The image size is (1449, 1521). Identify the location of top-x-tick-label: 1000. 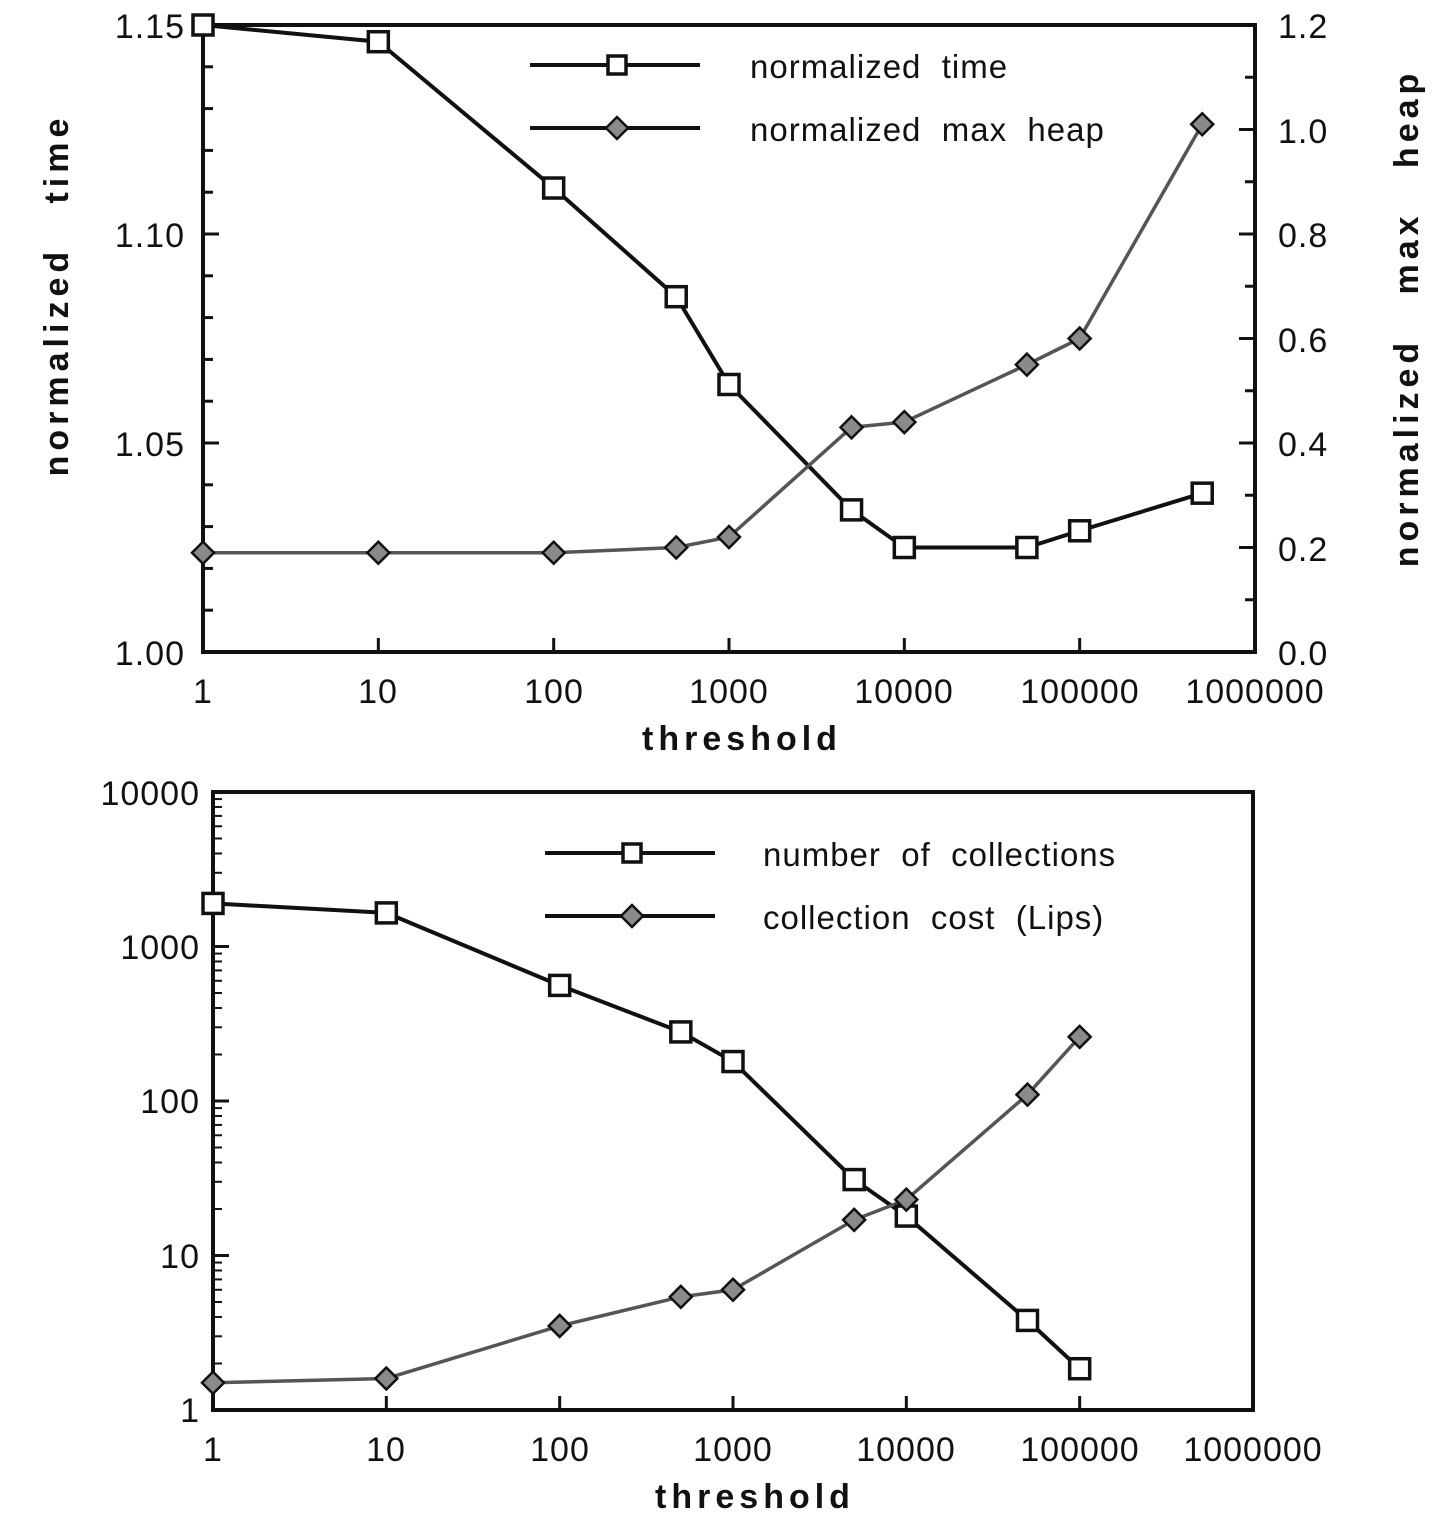
(729, 692).